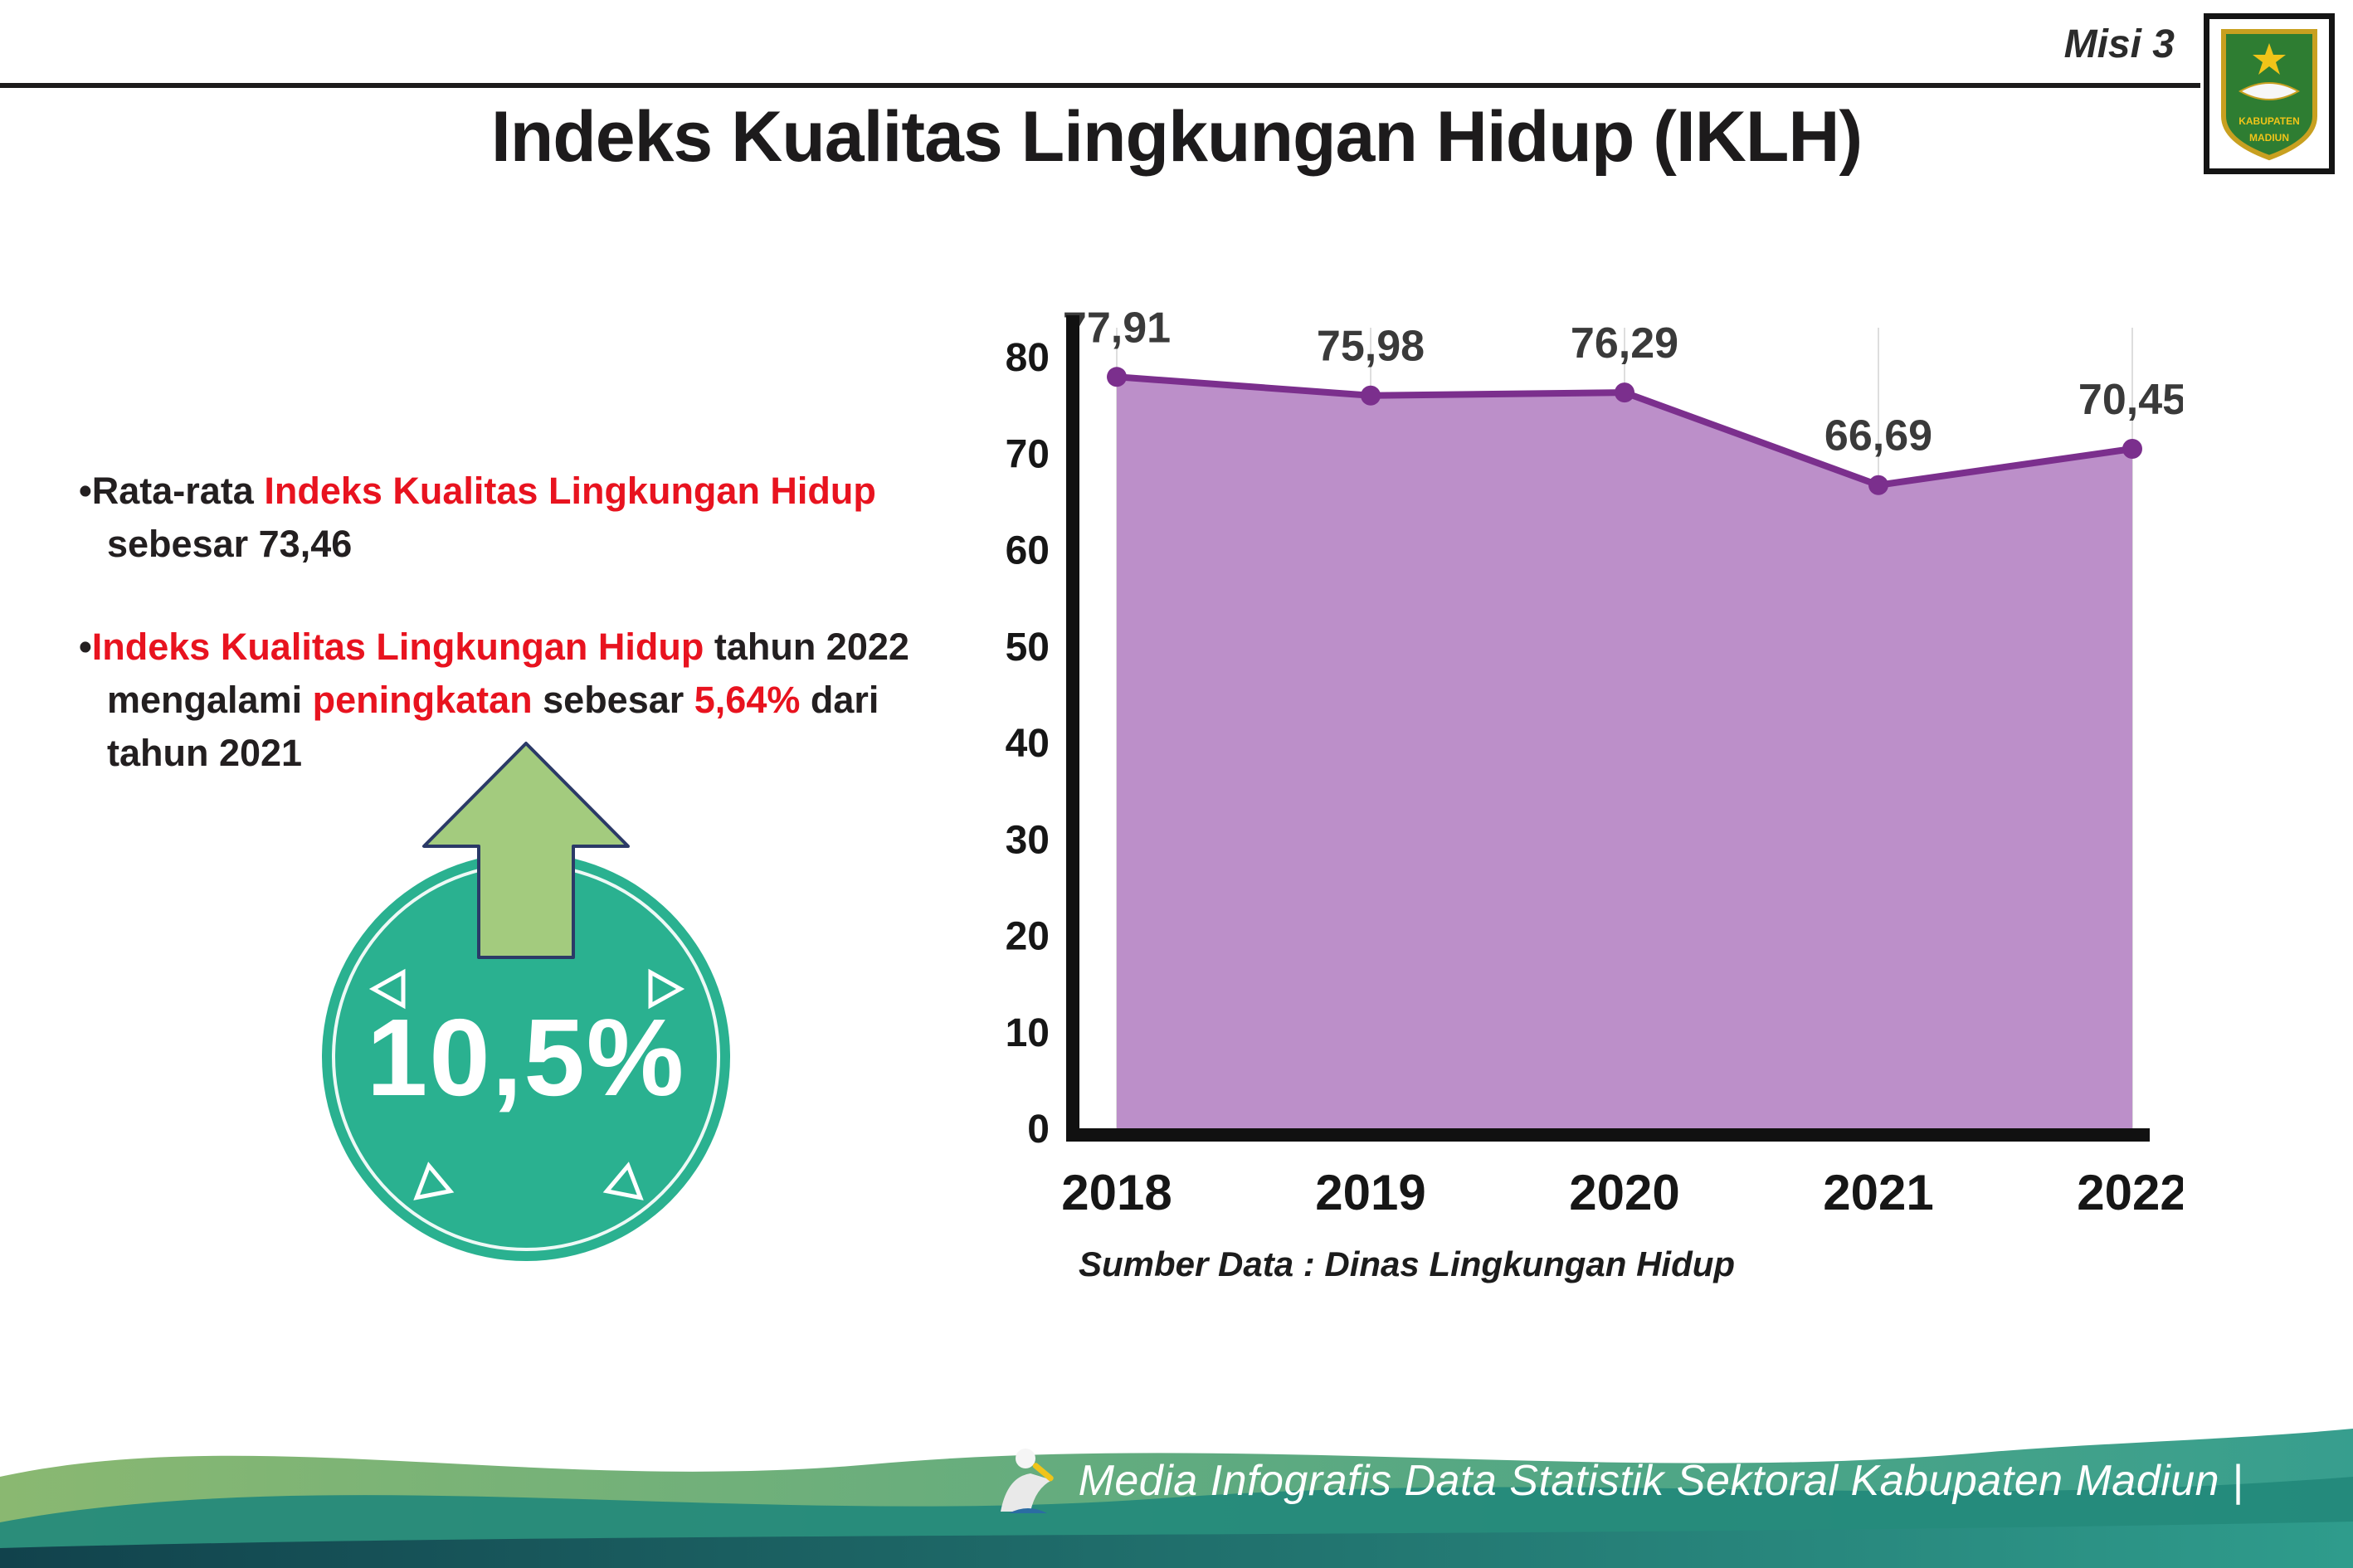 The height and width of the screenshot is (1568, 2353). Describe the element at coordinates (1028, 648) in the screenshot. I see `svg-text: 50` at that location.